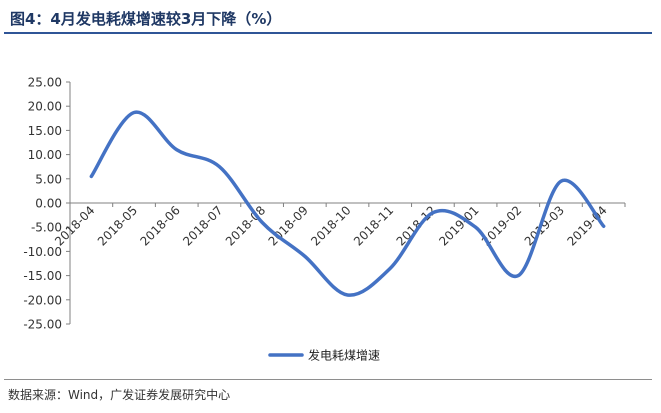 Image resolution: width=661 pixels, height=413 pixels. Describe the element at coordinates (245, 225) in the screenshot. I see `x-tick-label: 2018-08` at that location.